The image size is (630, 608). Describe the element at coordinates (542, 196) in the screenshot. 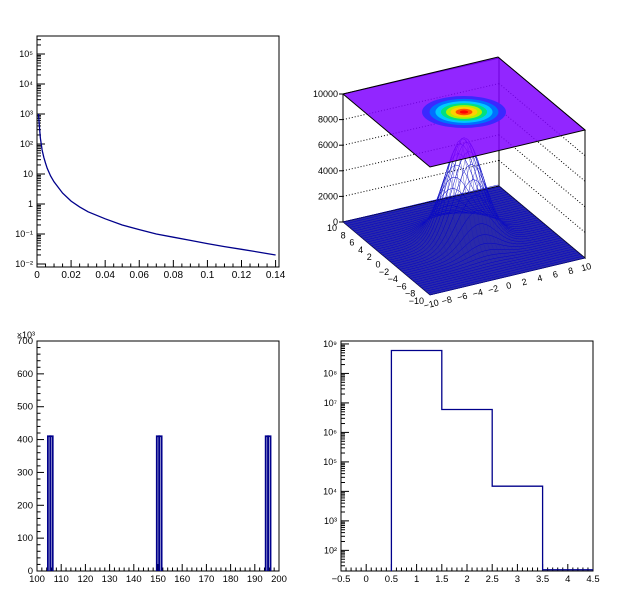

I see `wall-grid-line` at that location.